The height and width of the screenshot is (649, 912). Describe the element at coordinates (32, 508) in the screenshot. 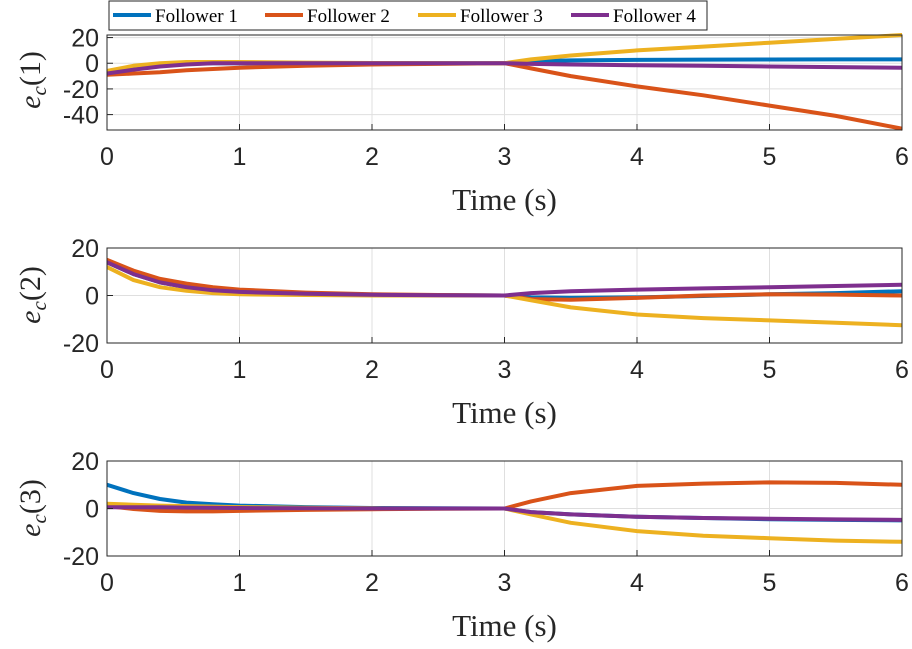

I see `y-axis-label: ec(3)` at that location.